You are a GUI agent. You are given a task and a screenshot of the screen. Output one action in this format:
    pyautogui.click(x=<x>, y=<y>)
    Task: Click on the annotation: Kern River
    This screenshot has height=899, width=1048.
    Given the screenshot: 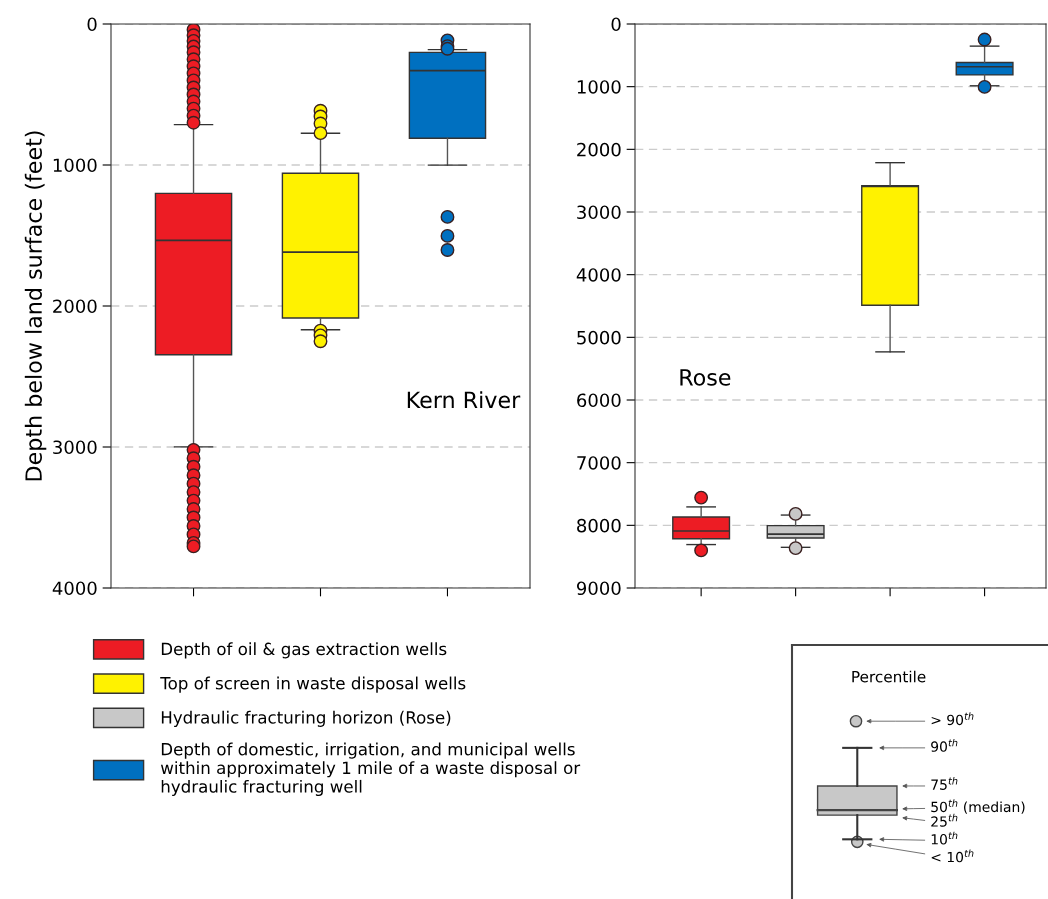 What is the action you would take?
    pyautogui.click(x=464, y=400)
    